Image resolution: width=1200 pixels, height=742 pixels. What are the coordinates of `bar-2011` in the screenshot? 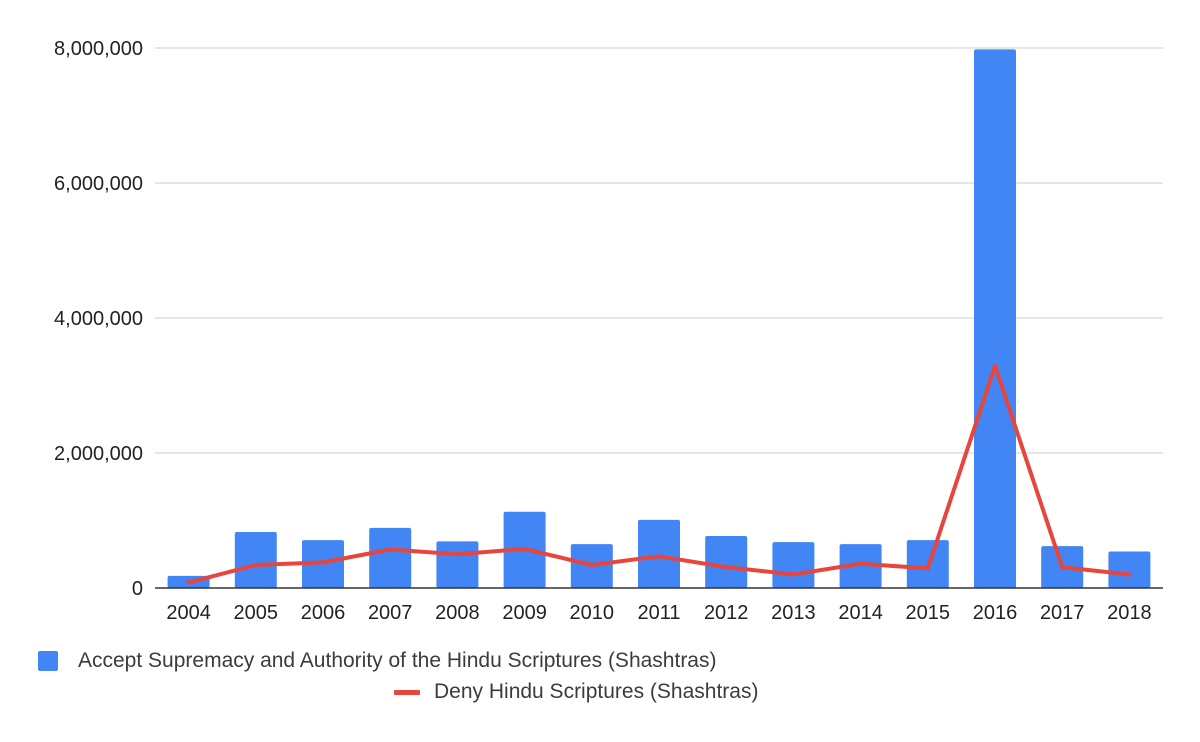 It's located at (659, 553).